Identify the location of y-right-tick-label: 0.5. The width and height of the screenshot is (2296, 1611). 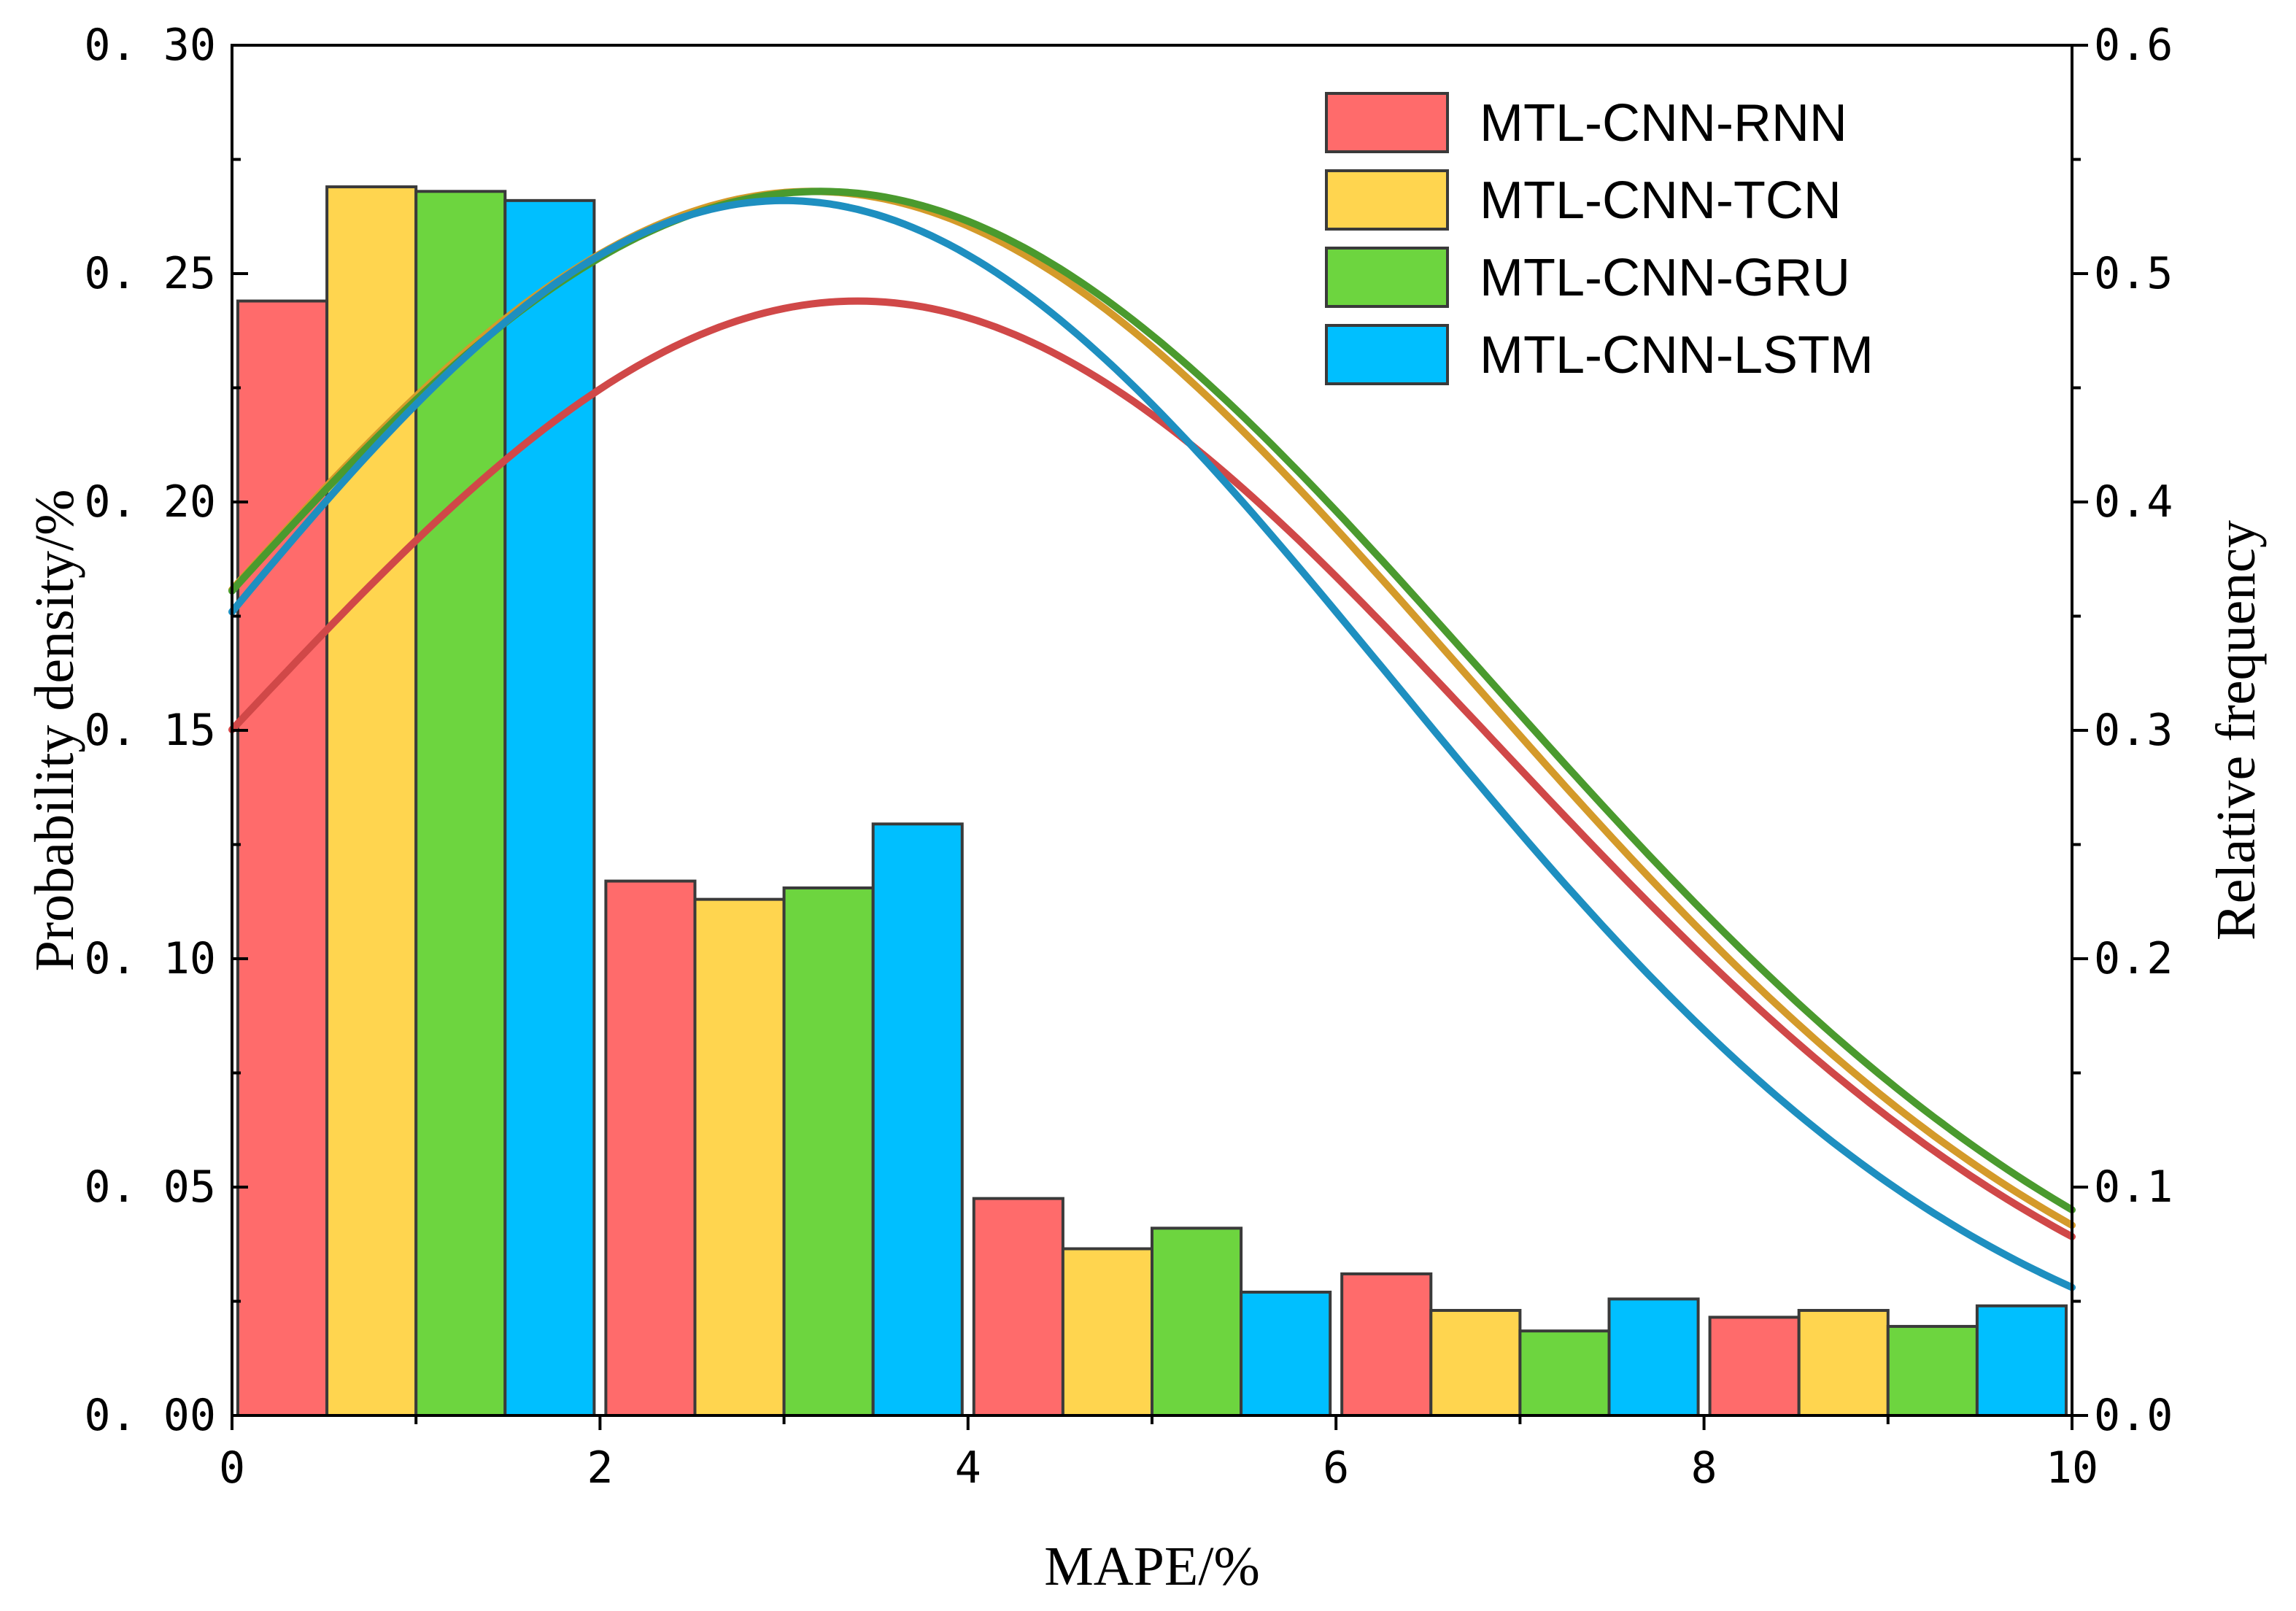
(2134, 274).